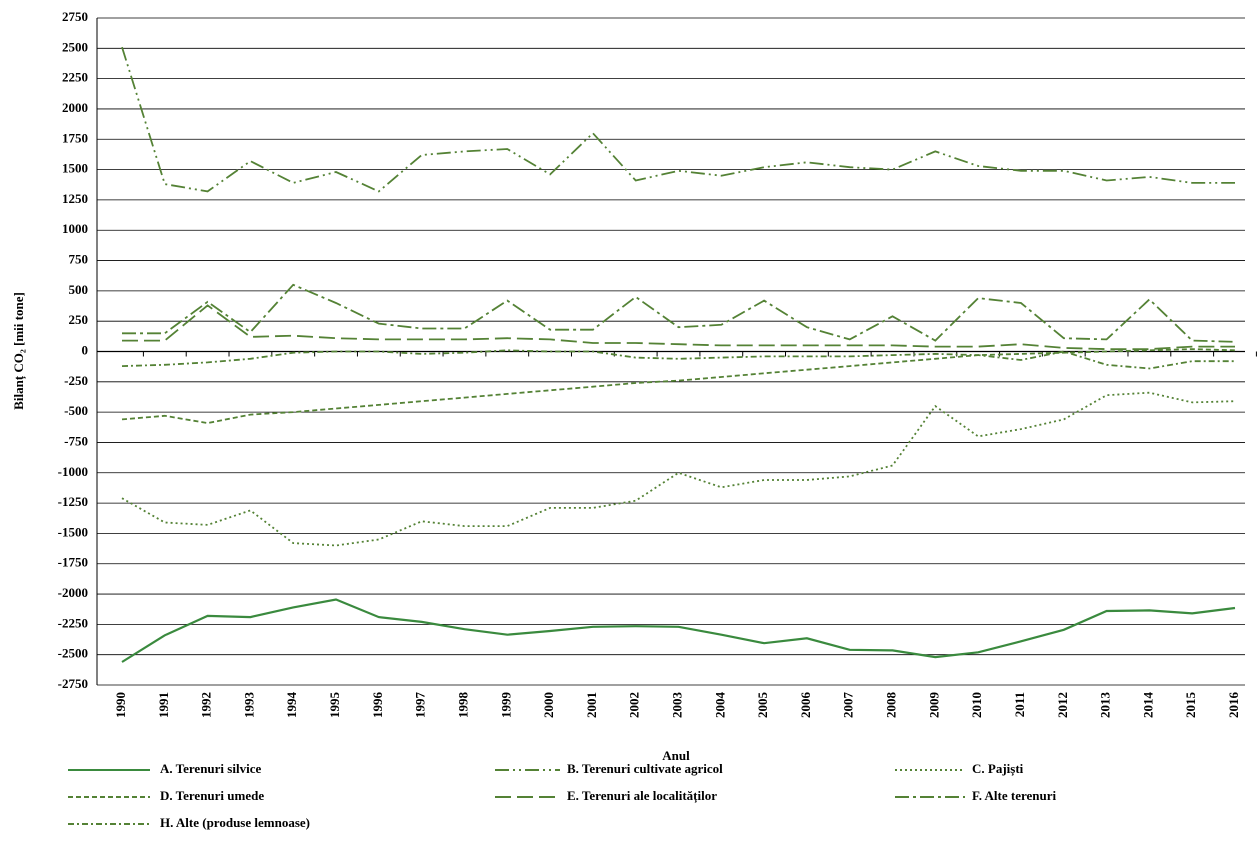 The height and width of the screenshot is (862, 1259). I want to click on legend-label: A. Terenuri silvice, so click(210, 768).